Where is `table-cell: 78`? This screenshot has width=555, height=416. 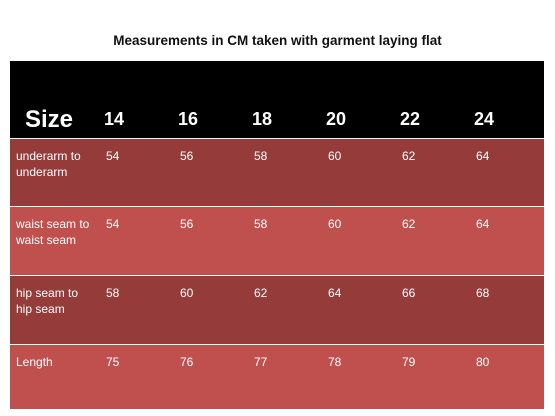
table-cell: 78 is located at coordinates (359, 376).